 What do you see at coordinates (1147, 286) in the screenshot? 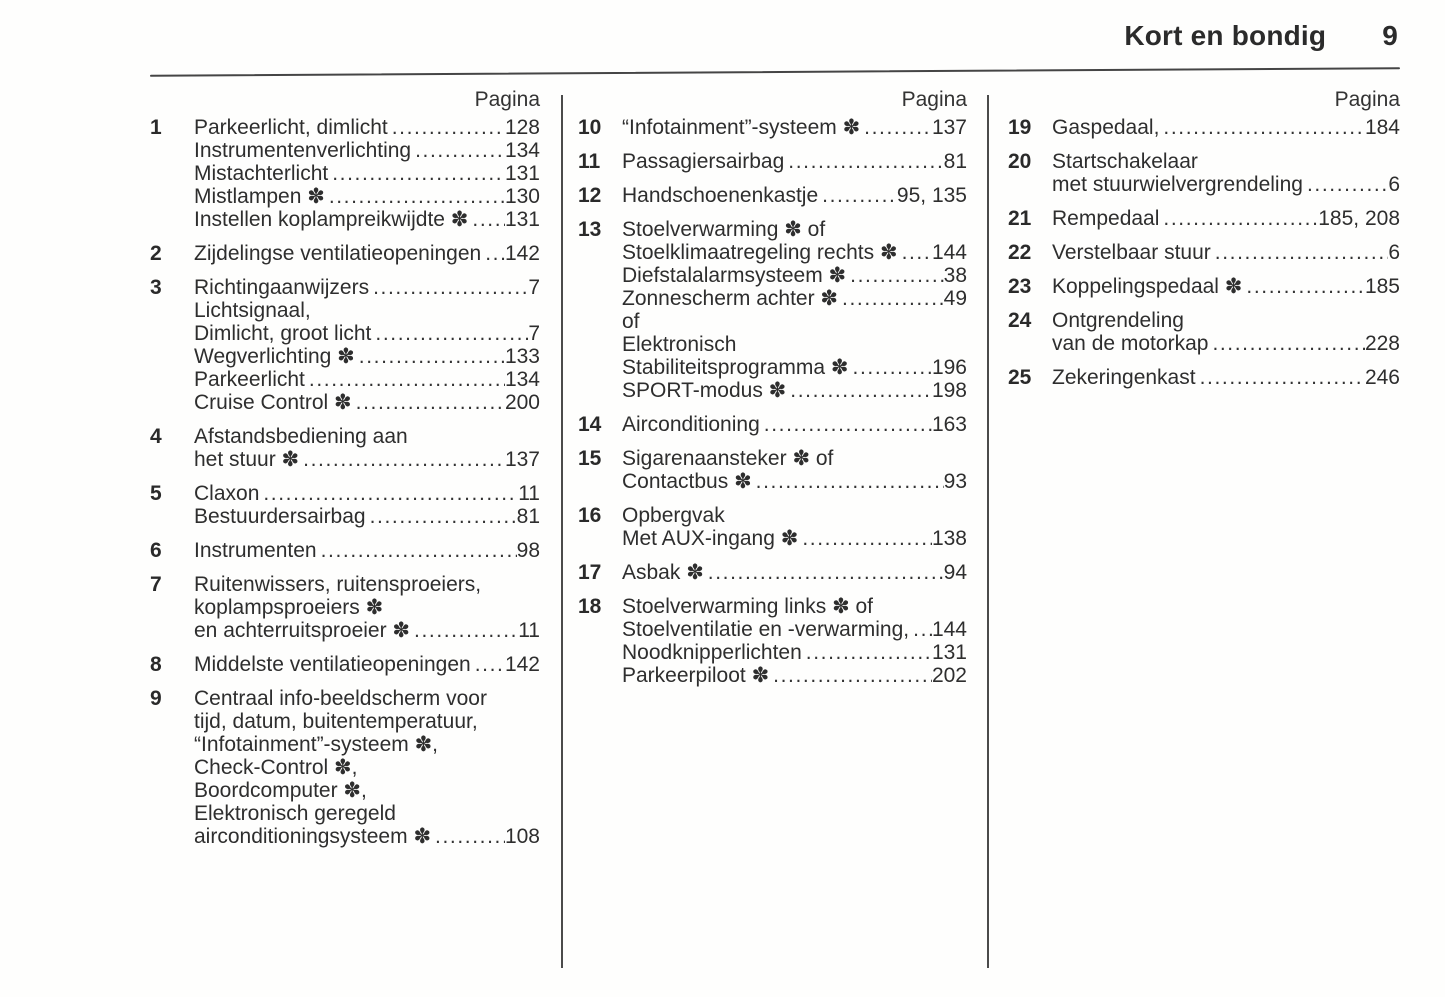
I see `entry-text: Koppelingspedaal ✽` at bounding box center [1147, 286].